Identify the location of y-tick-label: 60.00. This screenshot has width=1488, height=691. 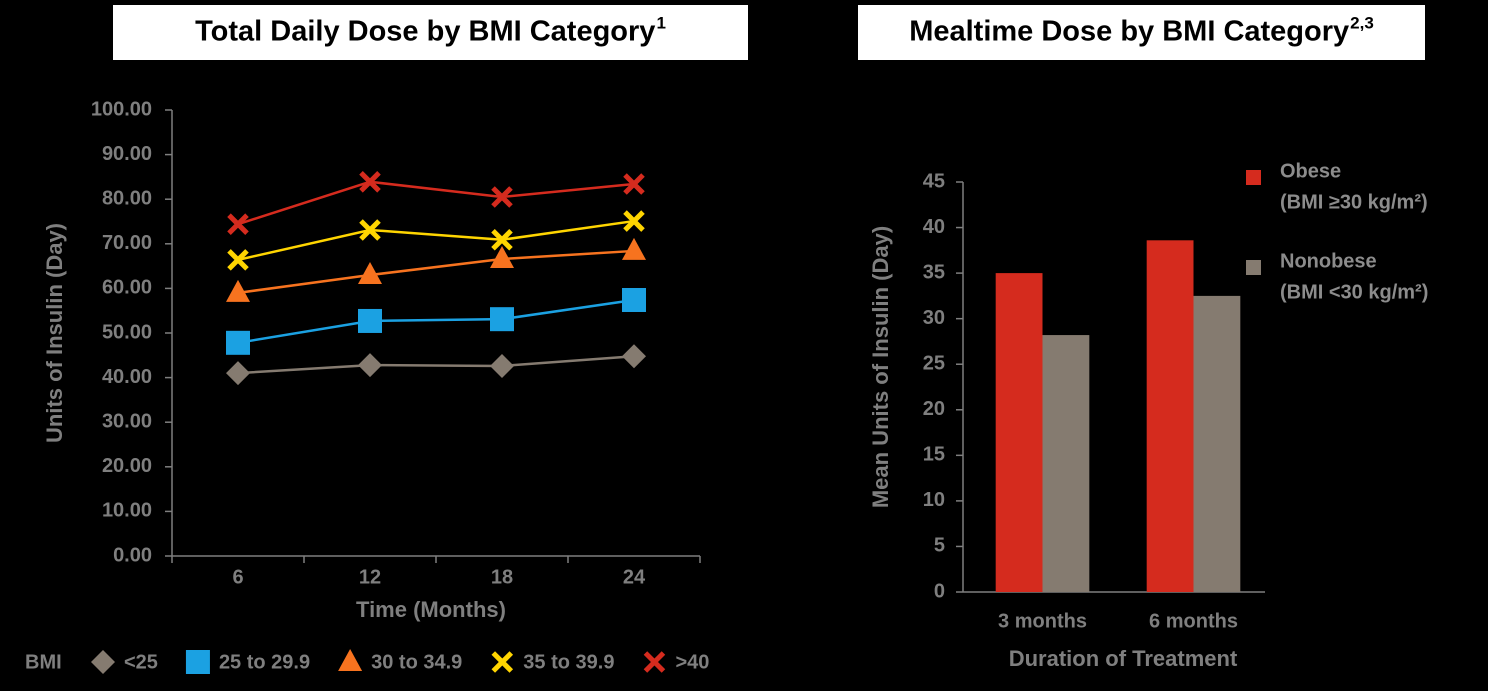
(127, 288).